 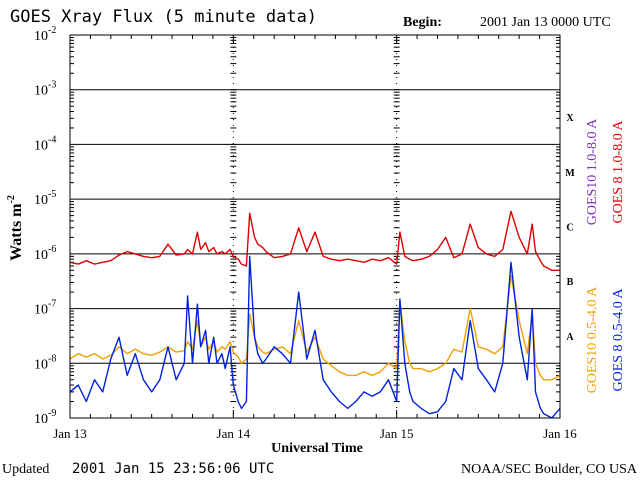 I want to click on updated-label: Updated, so click(x=25, y=469).